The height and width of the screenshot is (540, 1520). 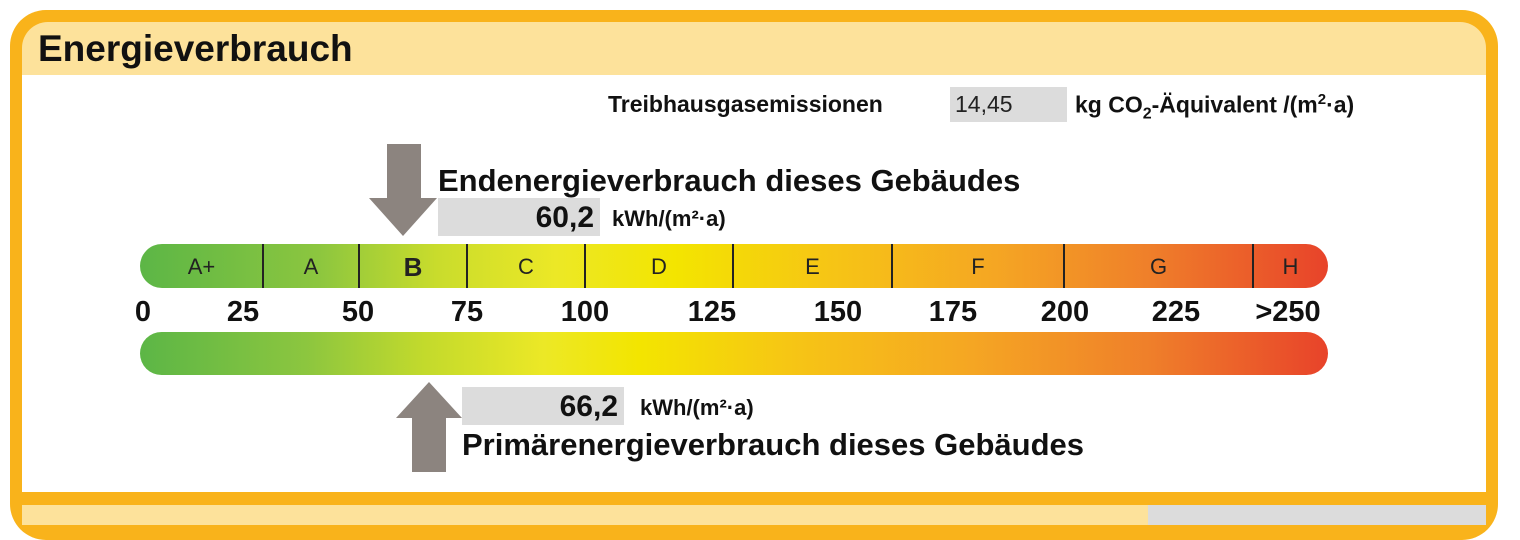 What do you see at coordinates (413, 267) in the screenshot?
I see `energy-class-b: B` at bounding box center [413, 267].